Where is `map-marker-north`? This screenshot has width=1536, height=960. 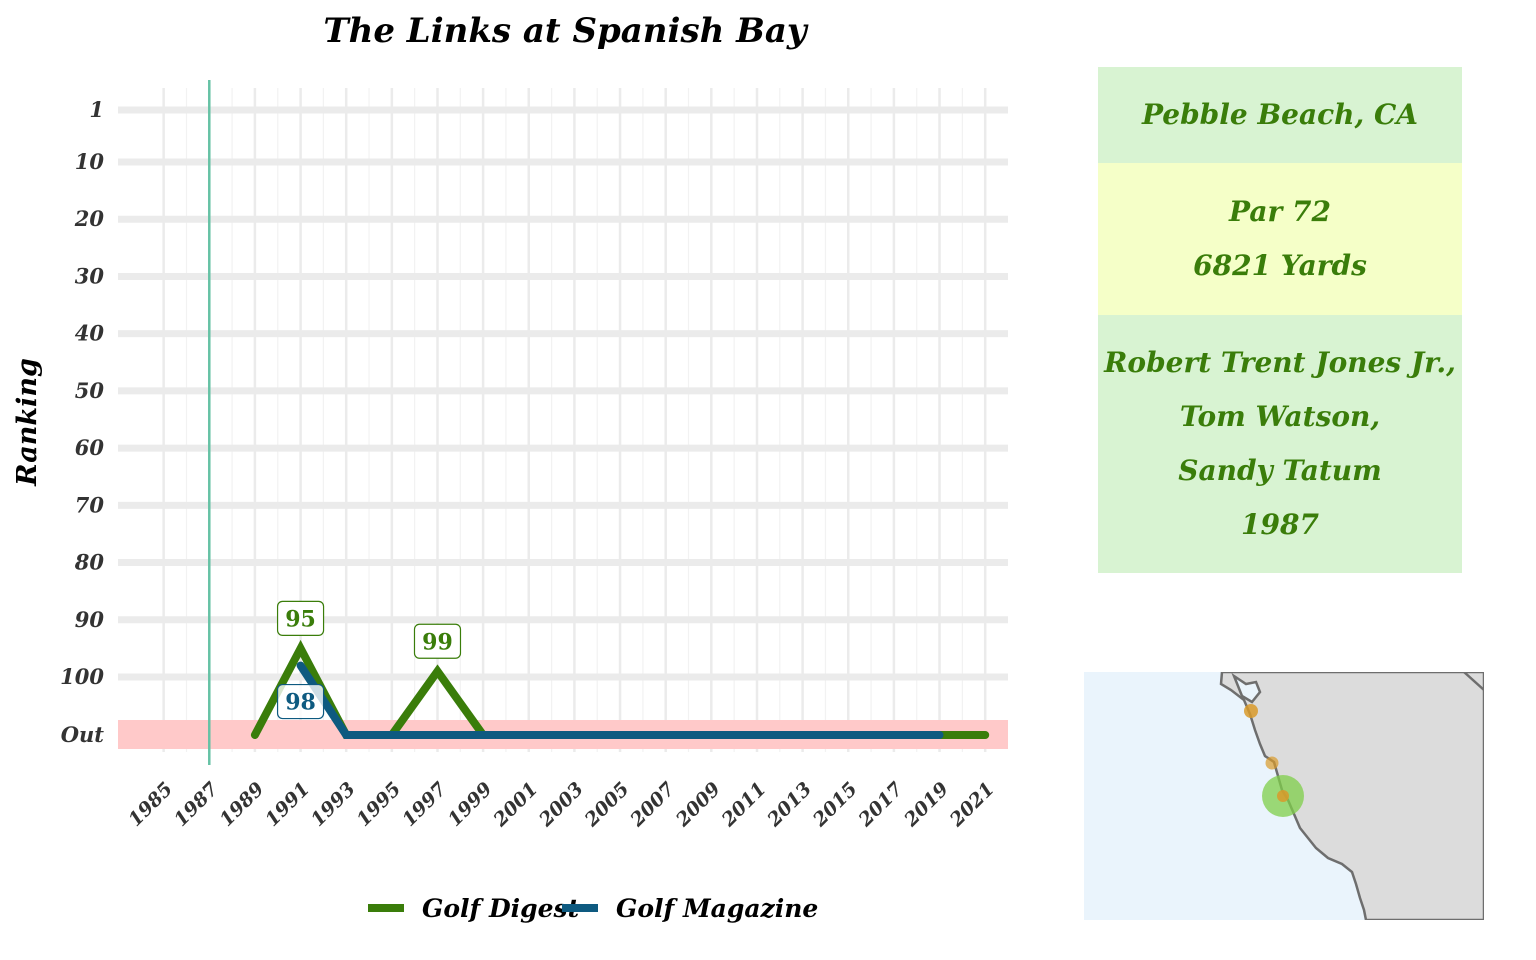
map-marker-north is located at coordinates (1251, 711).